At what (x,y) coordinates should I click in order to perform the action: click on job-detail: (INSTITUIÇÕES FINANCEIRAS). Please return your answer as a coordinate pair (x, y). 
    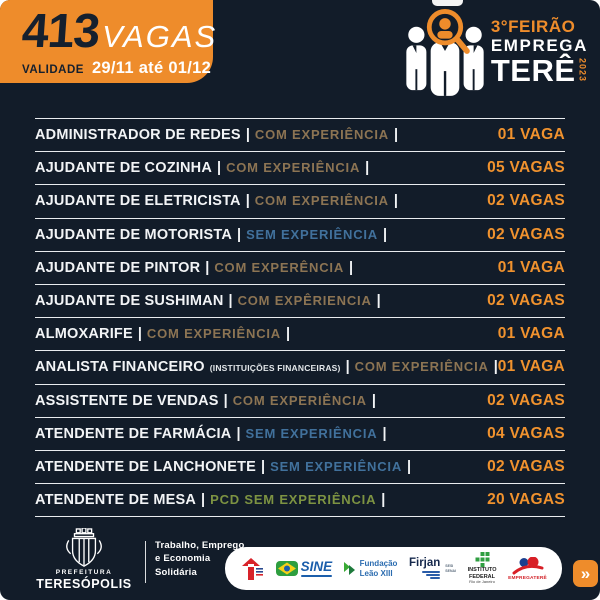
    Looking at the image, I should click on (275, 368).